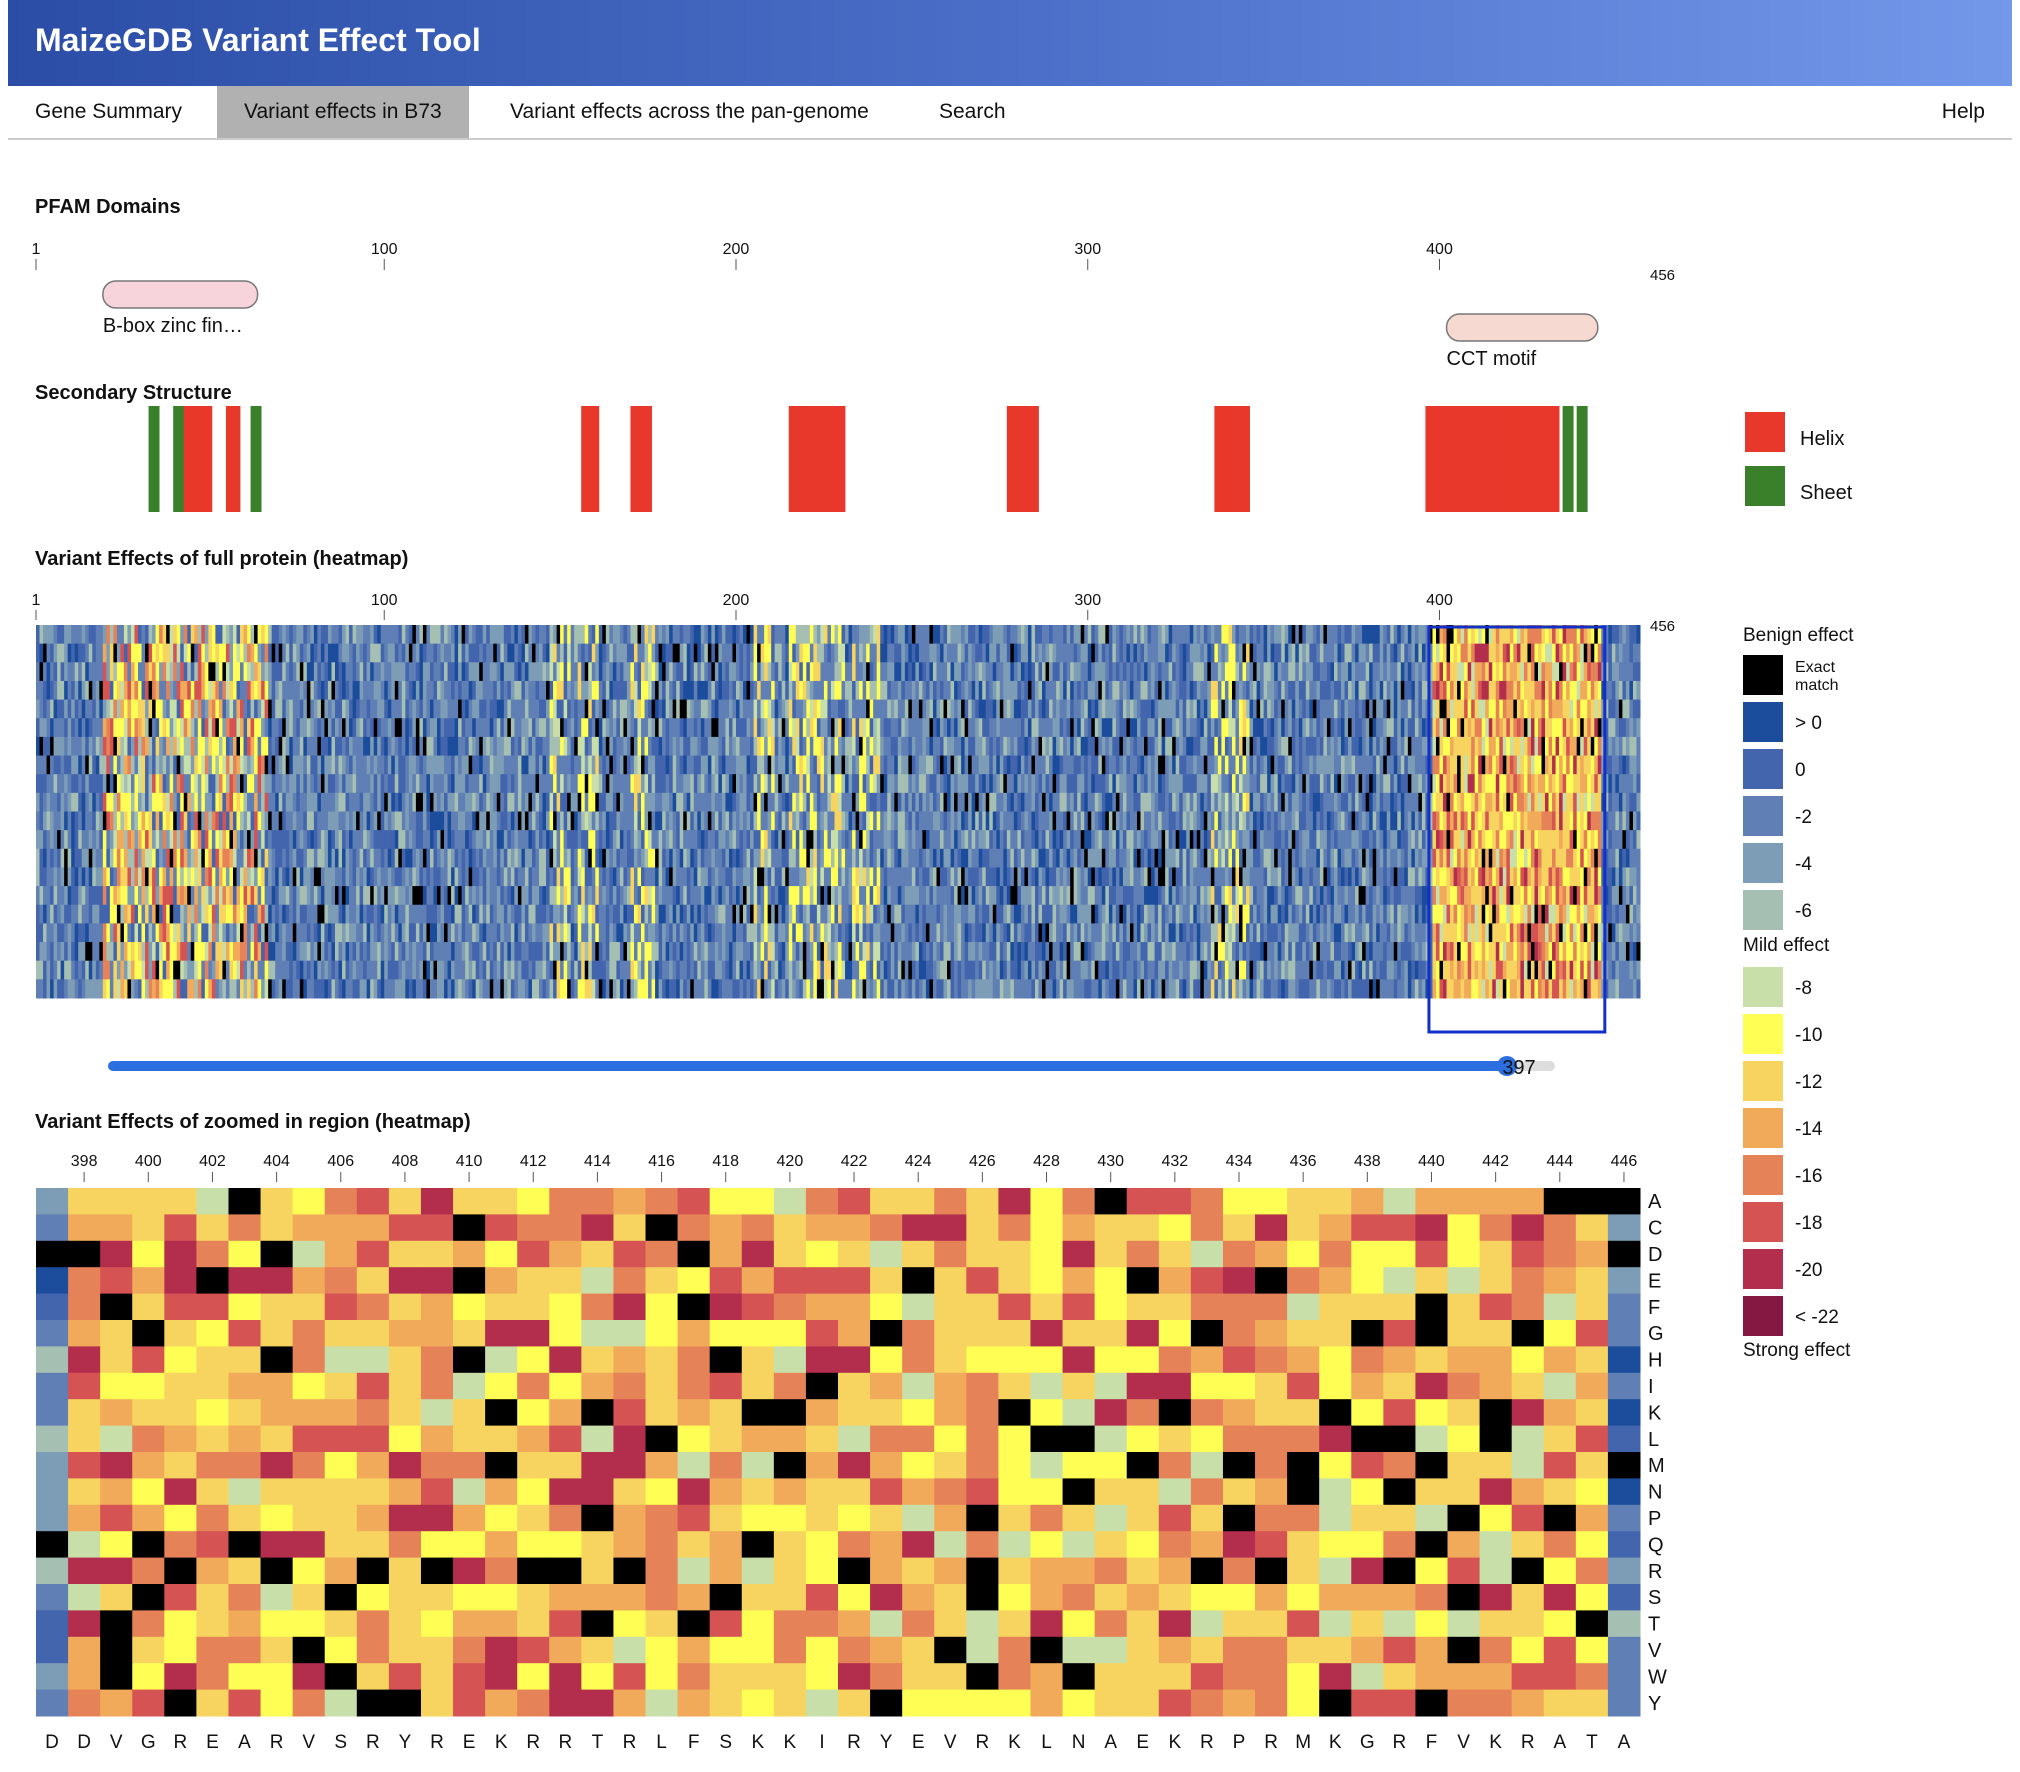  Describe the element at coordinates (1963, 111) in the screenshot. I see `tab-help: Help` at that location.